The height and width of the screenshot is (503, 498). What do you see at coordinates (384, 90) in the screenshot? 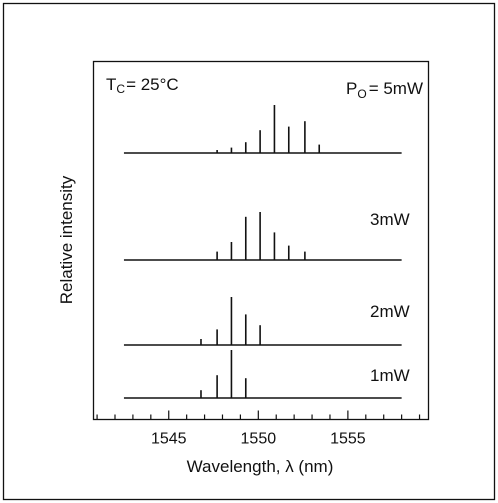
I see `trace-label-5mw: PO = 5mW` at bounding box center [384, 90].